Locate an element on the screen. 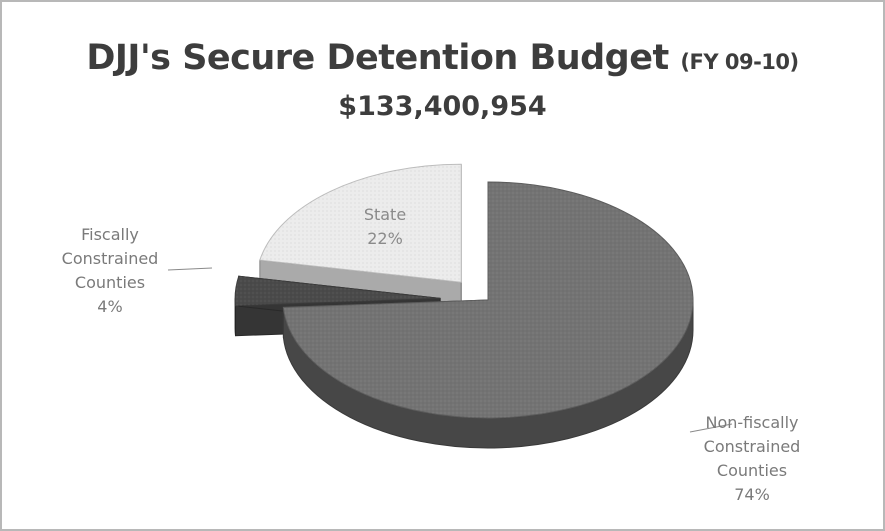  pie-slice-state is located at coordinates (360, 238).